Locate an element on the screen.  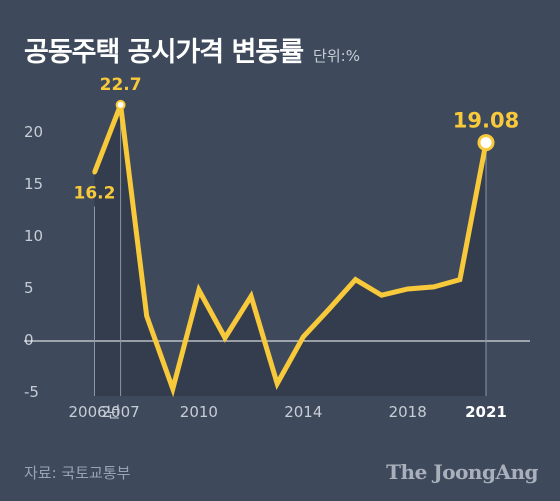
x-tick-label: 2014 is located at coordinates (303, 412).